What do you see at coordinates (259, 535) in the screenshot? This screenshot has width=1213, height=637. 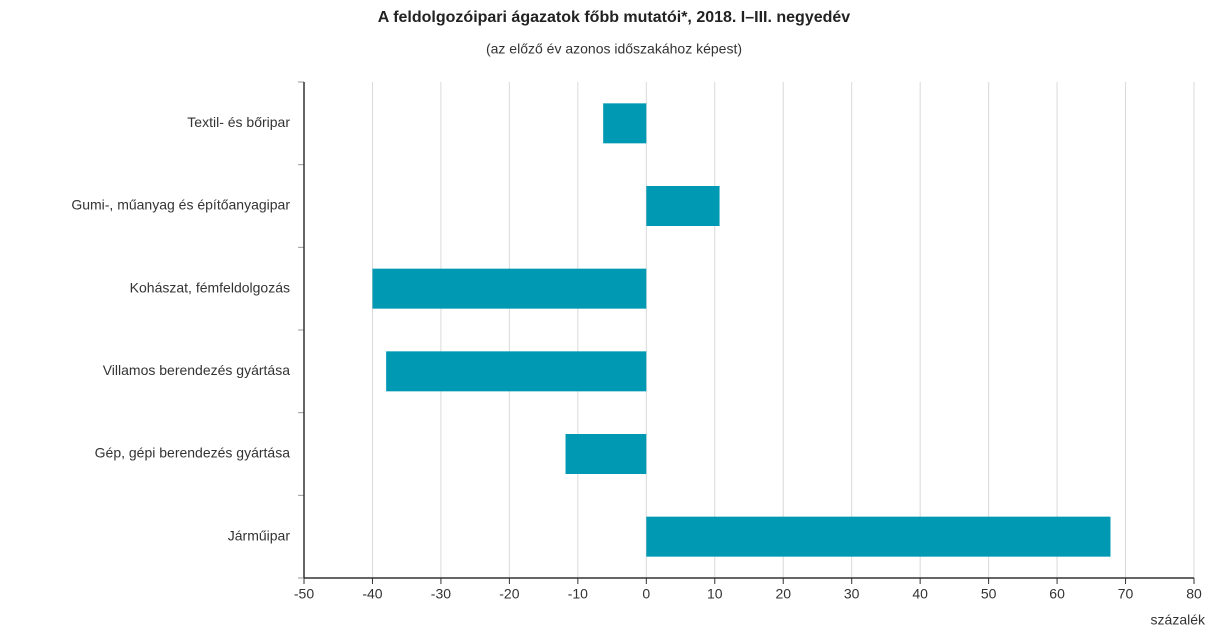 I see `y-tick-label: Járműipar` at bounding box center [259, 535].